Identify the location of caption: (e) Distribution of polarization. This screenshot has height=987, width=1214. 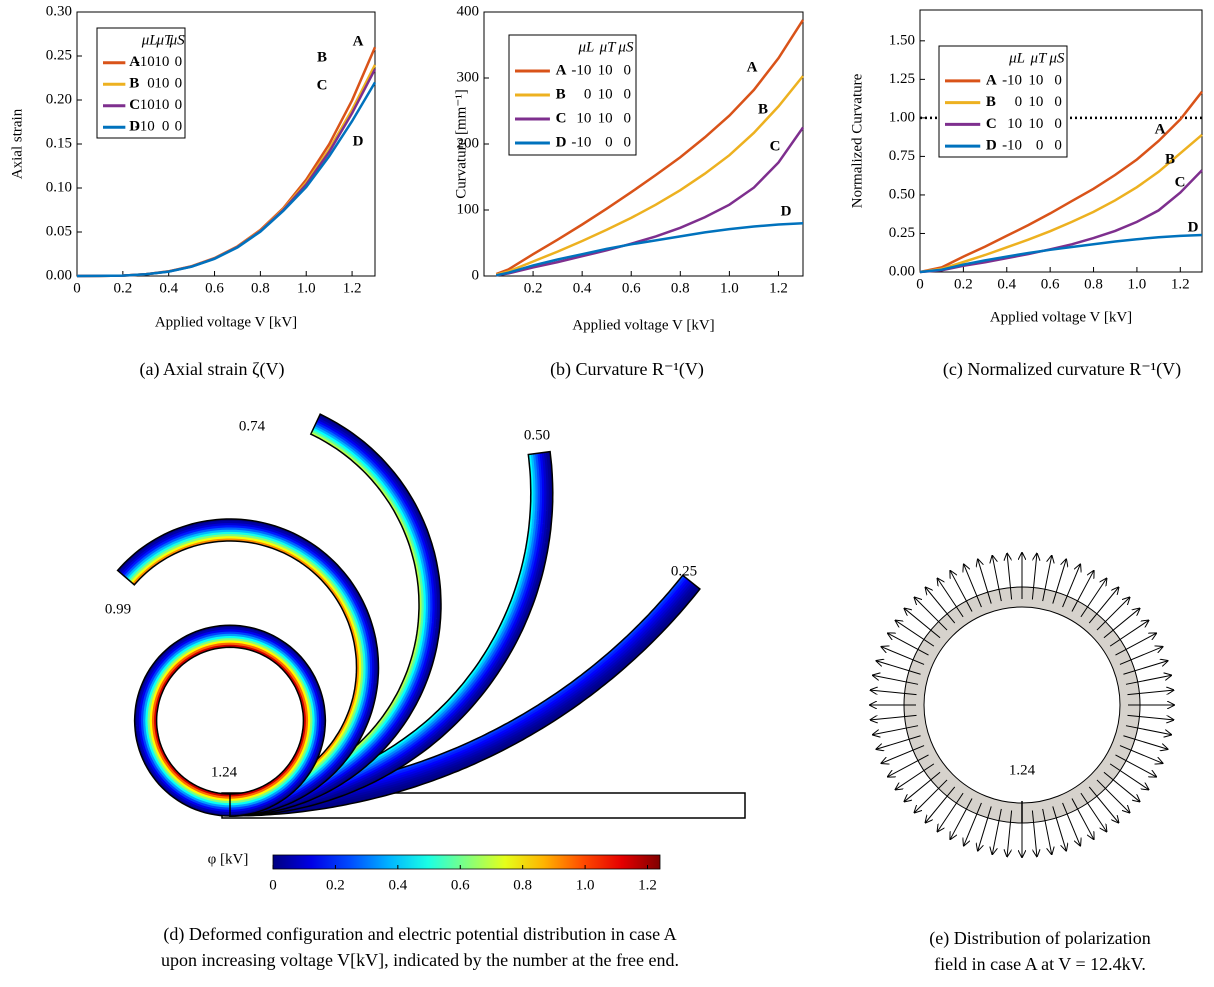
(1039, 938).